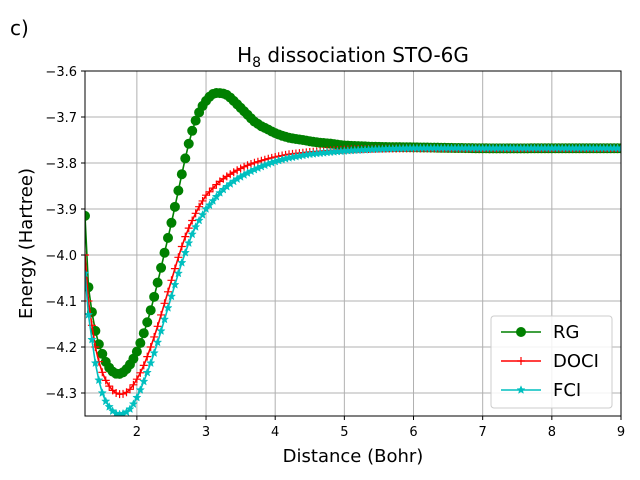 The image size is (640, 480). I want to click on y-axis-label: Energy (Hartree), so click(26, 243).